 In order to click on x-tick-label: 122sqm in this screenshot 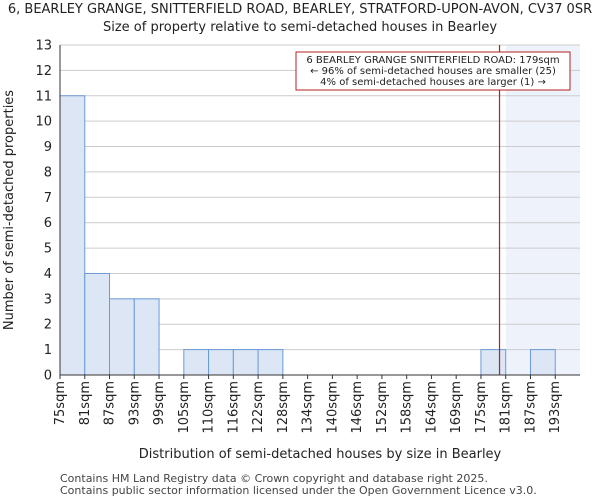, I will do `click(258, 407)`.